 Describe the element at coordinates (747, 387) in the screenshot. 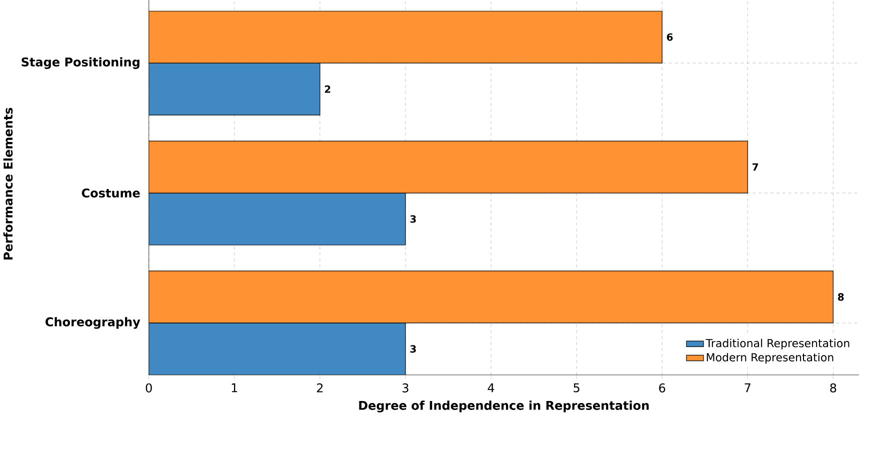

I see `x-tick-label: 7` at that location.